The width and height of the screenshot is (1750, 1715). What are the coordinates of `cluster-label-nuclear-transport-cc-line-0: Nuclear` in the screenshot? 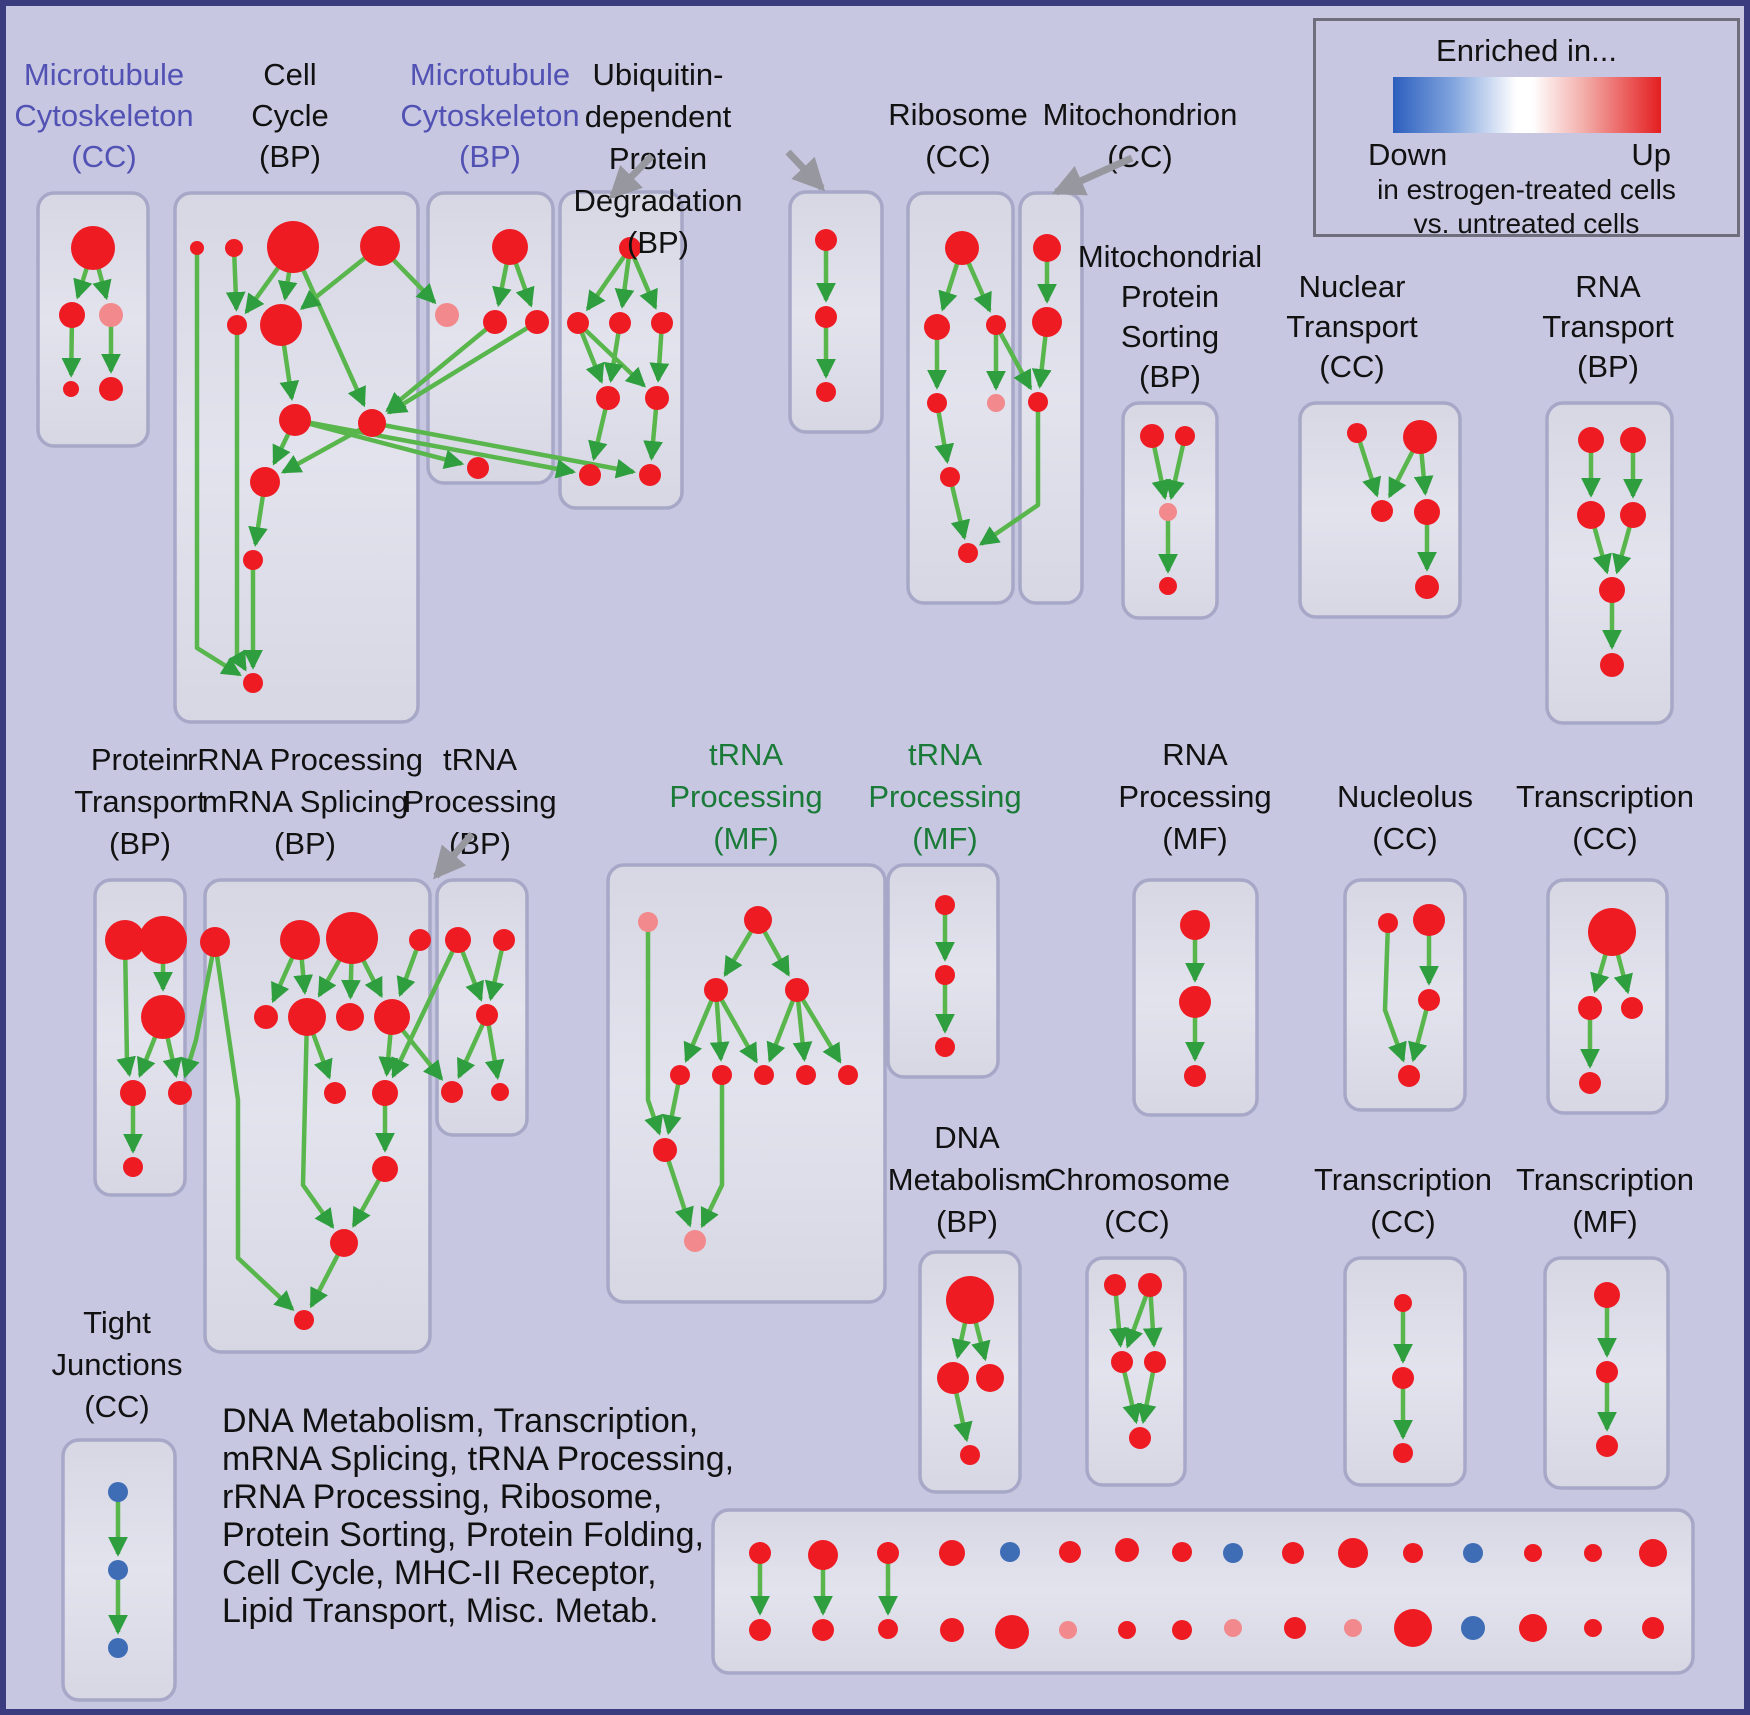 It's located at (1352, 286).